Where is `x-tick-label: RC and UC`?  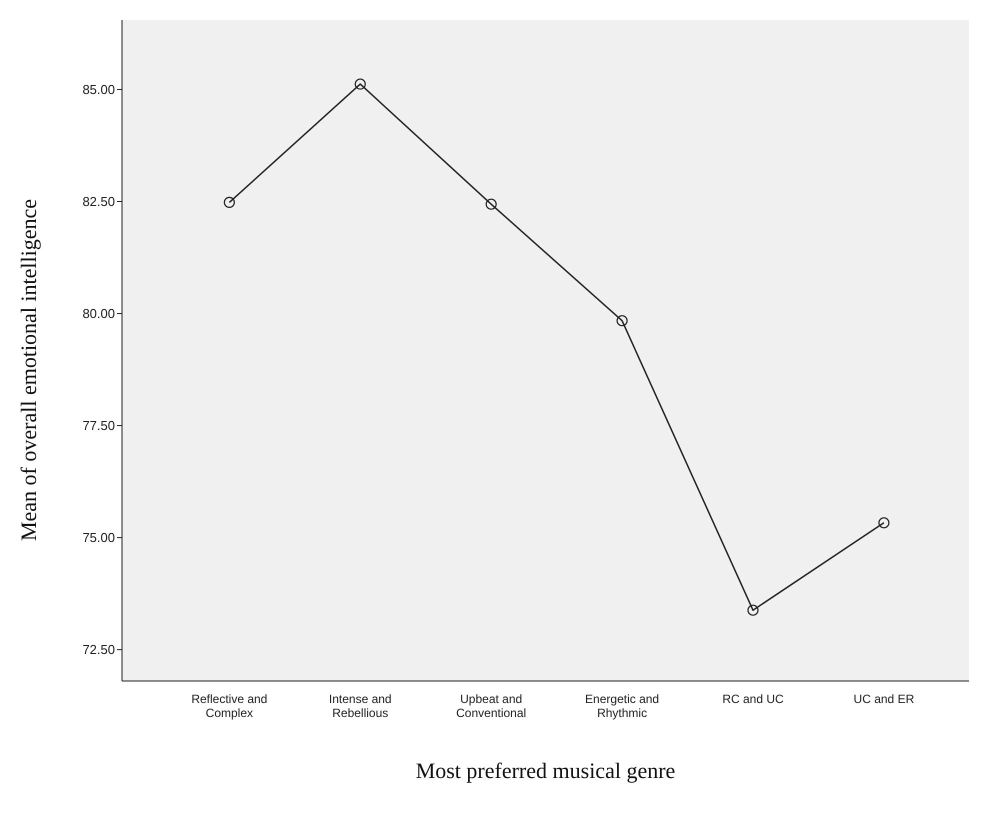
x-tick-label: RC and UC is located at coordinates (753, 699).